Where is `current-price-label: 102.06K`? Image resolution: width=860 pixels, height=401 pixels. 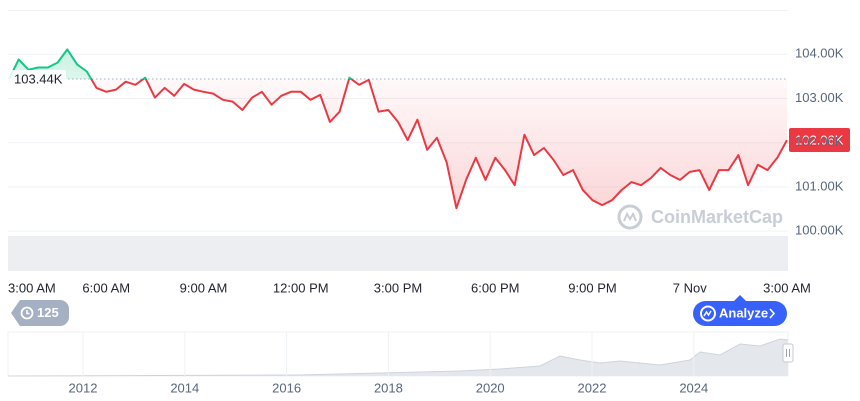 current-price-label: 102.06K is located at coordinates (819, 139).